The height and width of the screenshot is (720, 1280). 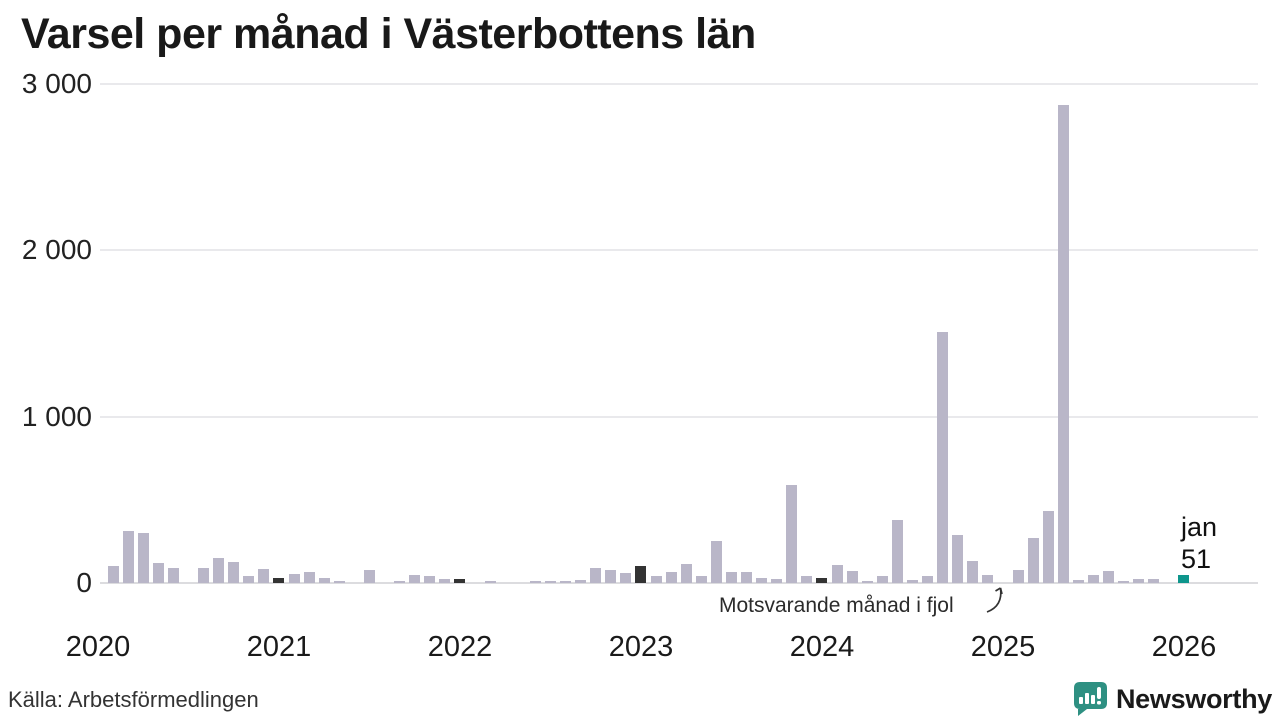 What do you see at coordinates (460, 647) in the screenshot?
I see `x-axis-tick-label: 2022` at bounding box center [460, 647].